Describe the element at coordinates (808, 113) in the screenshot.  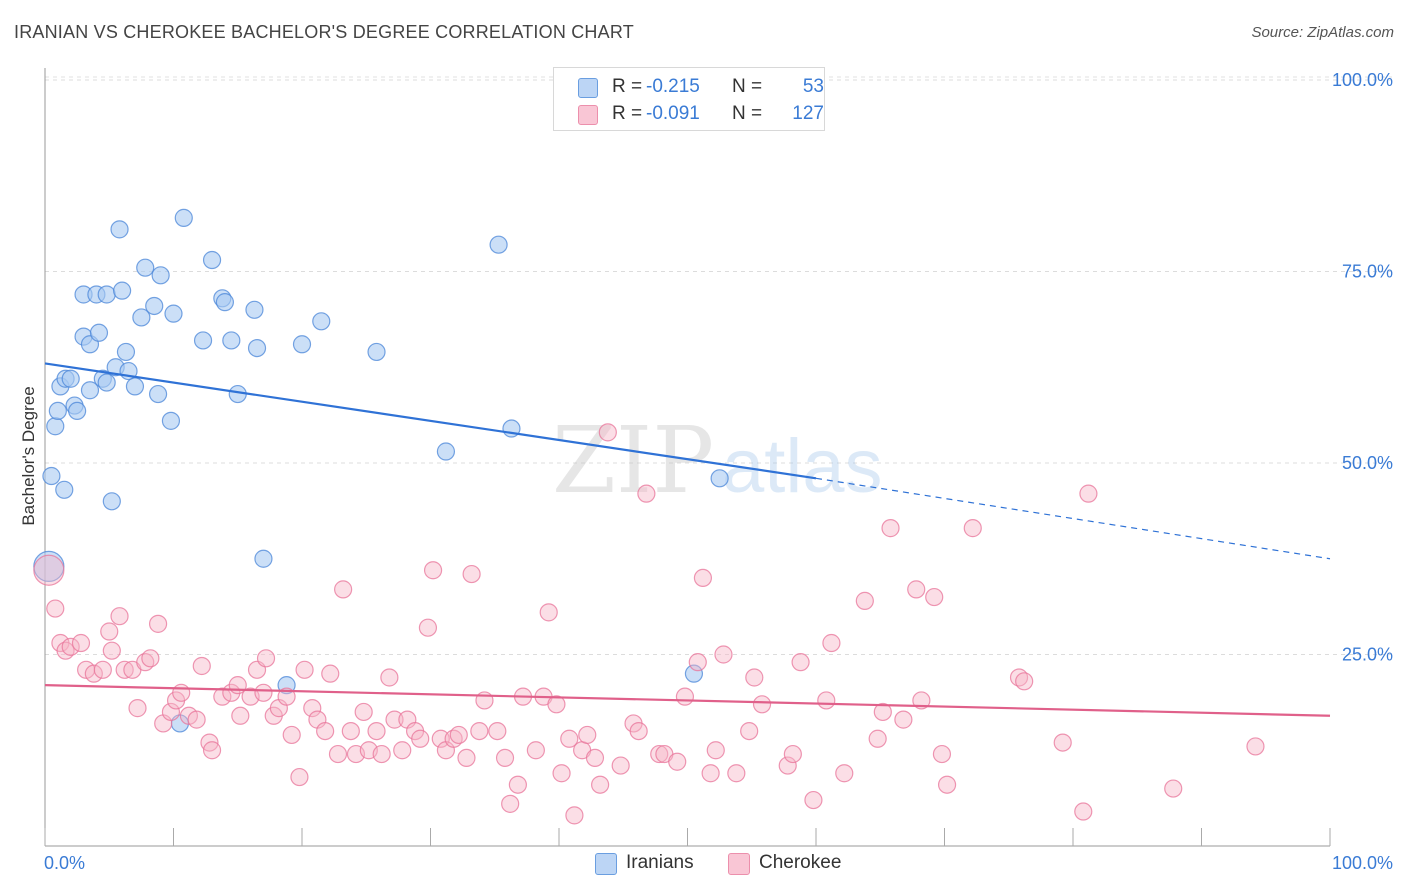
I see `legend-n-value: 127` at that location.